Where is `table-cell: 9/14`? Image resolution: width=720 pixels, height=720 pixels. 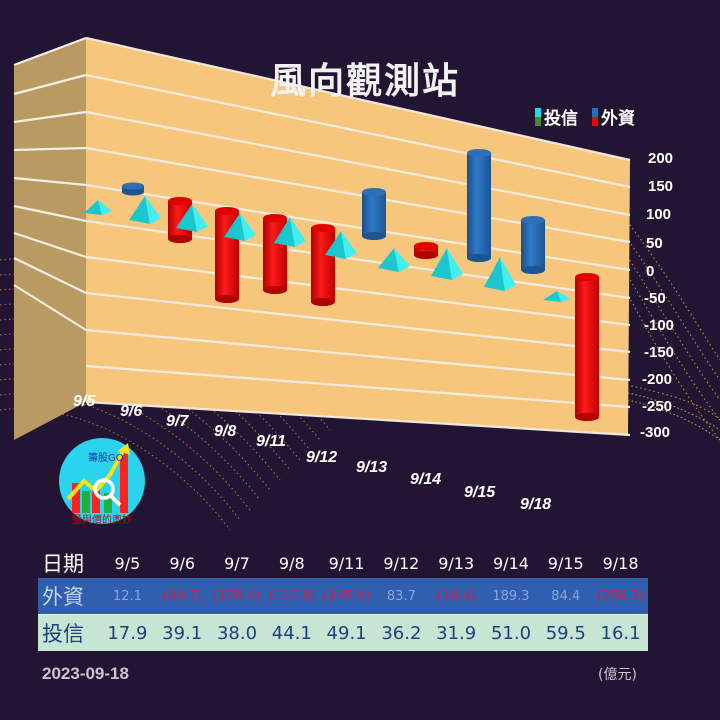 table-cell: 9/14 is located at coordinates (511, 563).